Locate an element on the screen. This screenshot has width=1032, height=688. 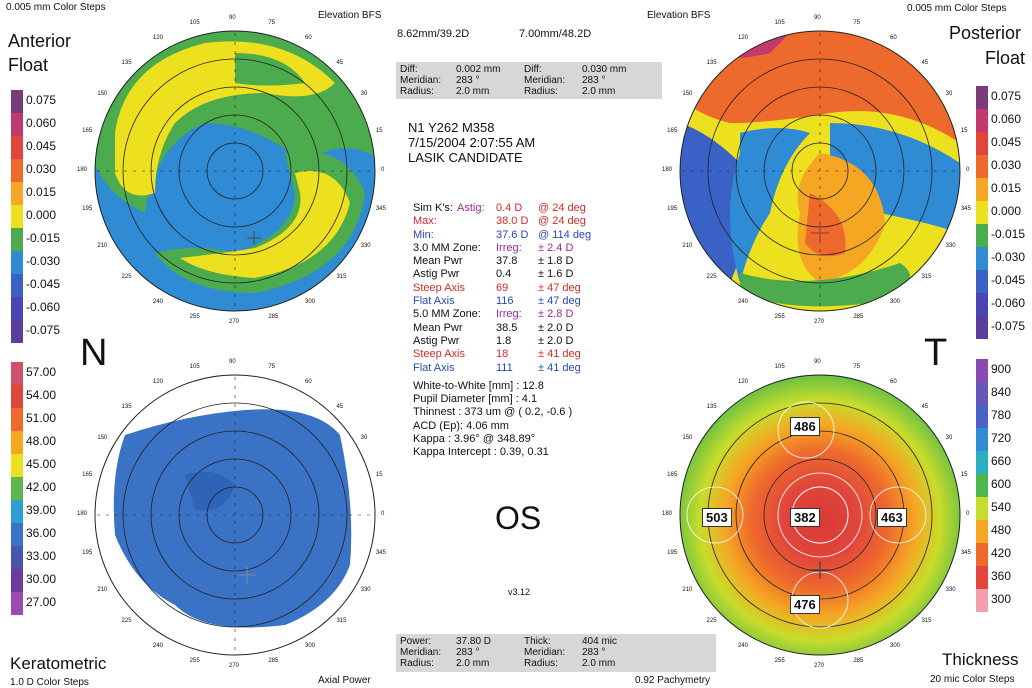
anterior-chamber-depth: ACD (Ep): 4.06 mm is located at coordinates (461, 425).